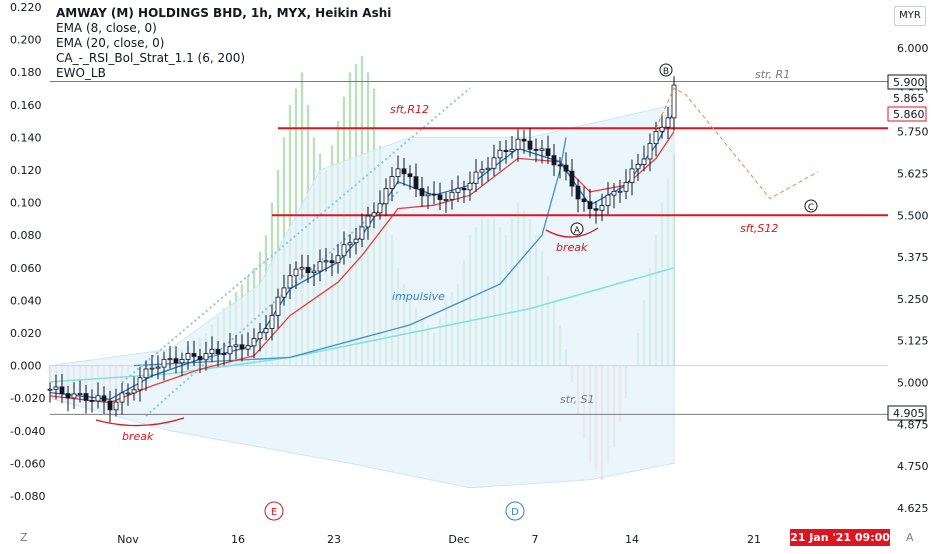  What do you see at coordinates (913, 132) in the screenshot?
I see `price-tick-label: 5.750` at bounding box center [913, 132].